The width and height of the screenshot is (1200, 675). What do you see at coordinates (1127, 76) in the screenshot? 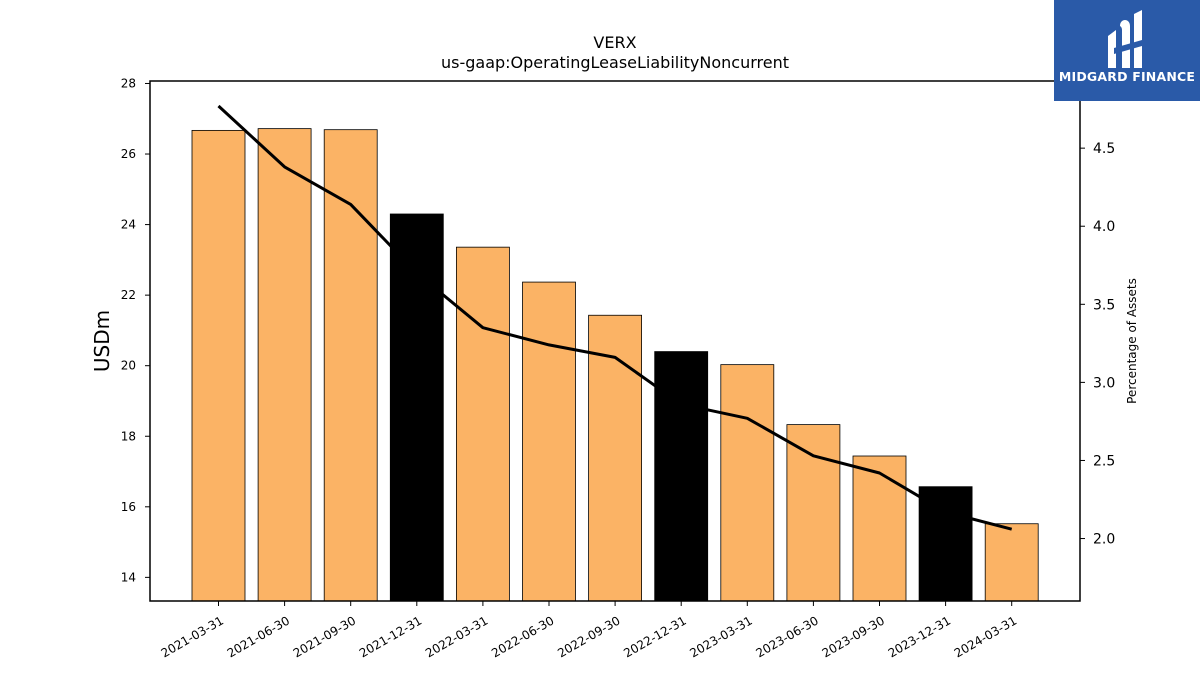
I see `logo-text: MIDGARD FINANCE` at bounding box center [1127, 76].